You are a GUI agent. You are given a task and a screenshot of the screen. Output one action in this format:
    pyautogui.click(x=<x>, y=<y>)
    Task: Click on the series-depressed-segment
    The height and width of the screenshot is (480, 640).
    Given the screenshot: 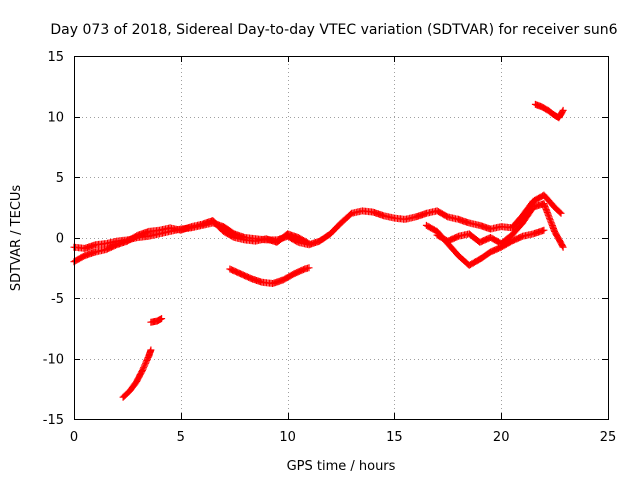 What is the action you would take?
    pyautogui.click(x=269, y=275)
    